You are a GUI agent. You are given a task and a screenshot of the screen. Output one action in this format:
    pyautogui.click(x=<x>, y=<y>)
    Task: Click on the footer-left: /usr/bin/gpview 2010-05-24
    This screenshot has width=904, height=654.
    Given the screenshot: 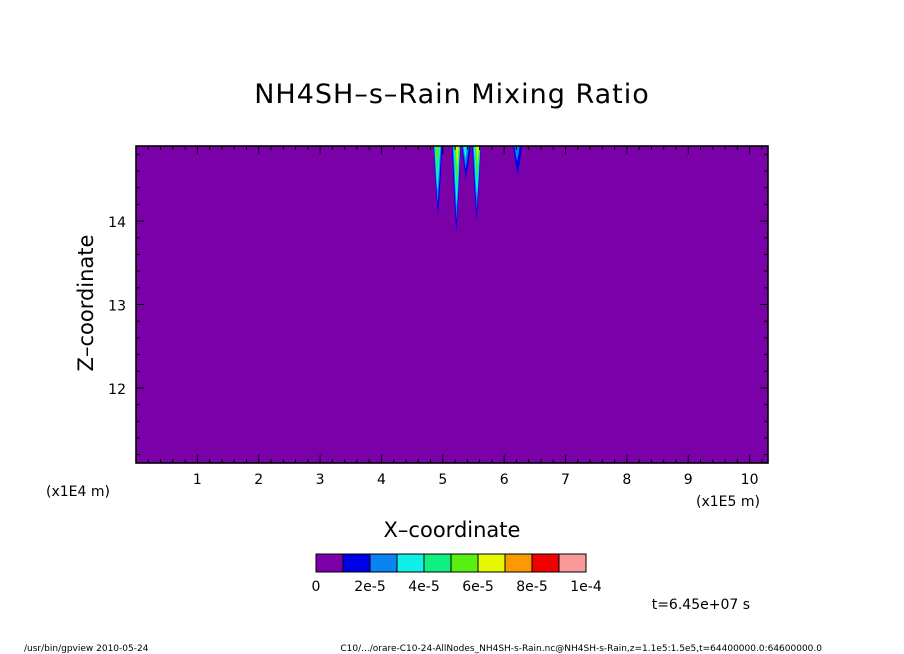 What is the action you would take?
    pyautogui.click(x=86, y=649)
    